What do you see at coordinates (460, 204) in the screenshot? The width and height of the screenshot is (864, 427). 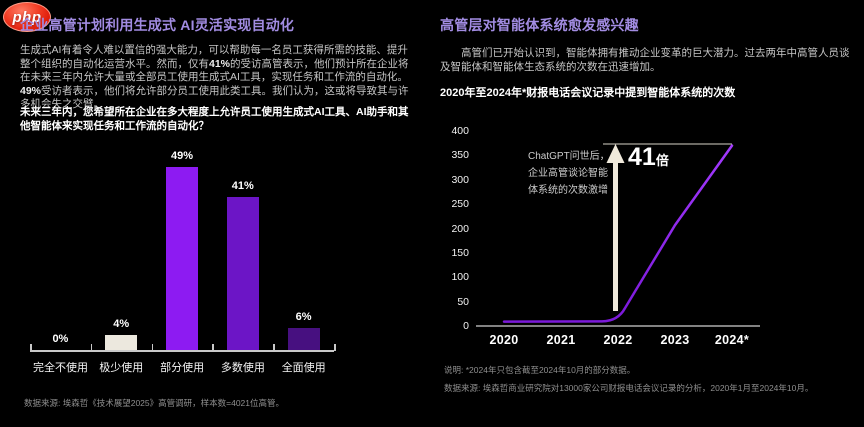 I see `y-axis-tick-label: 250` at bounding box center [460, 204].